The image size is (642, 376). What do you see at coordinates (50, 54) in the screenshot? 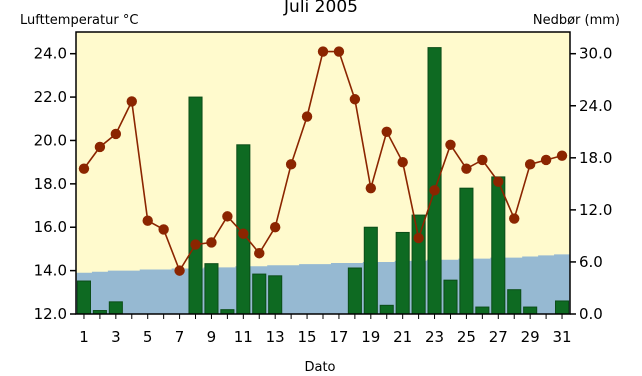
I see `left-tick-label: 24.0` at bounding box center [50, 54].